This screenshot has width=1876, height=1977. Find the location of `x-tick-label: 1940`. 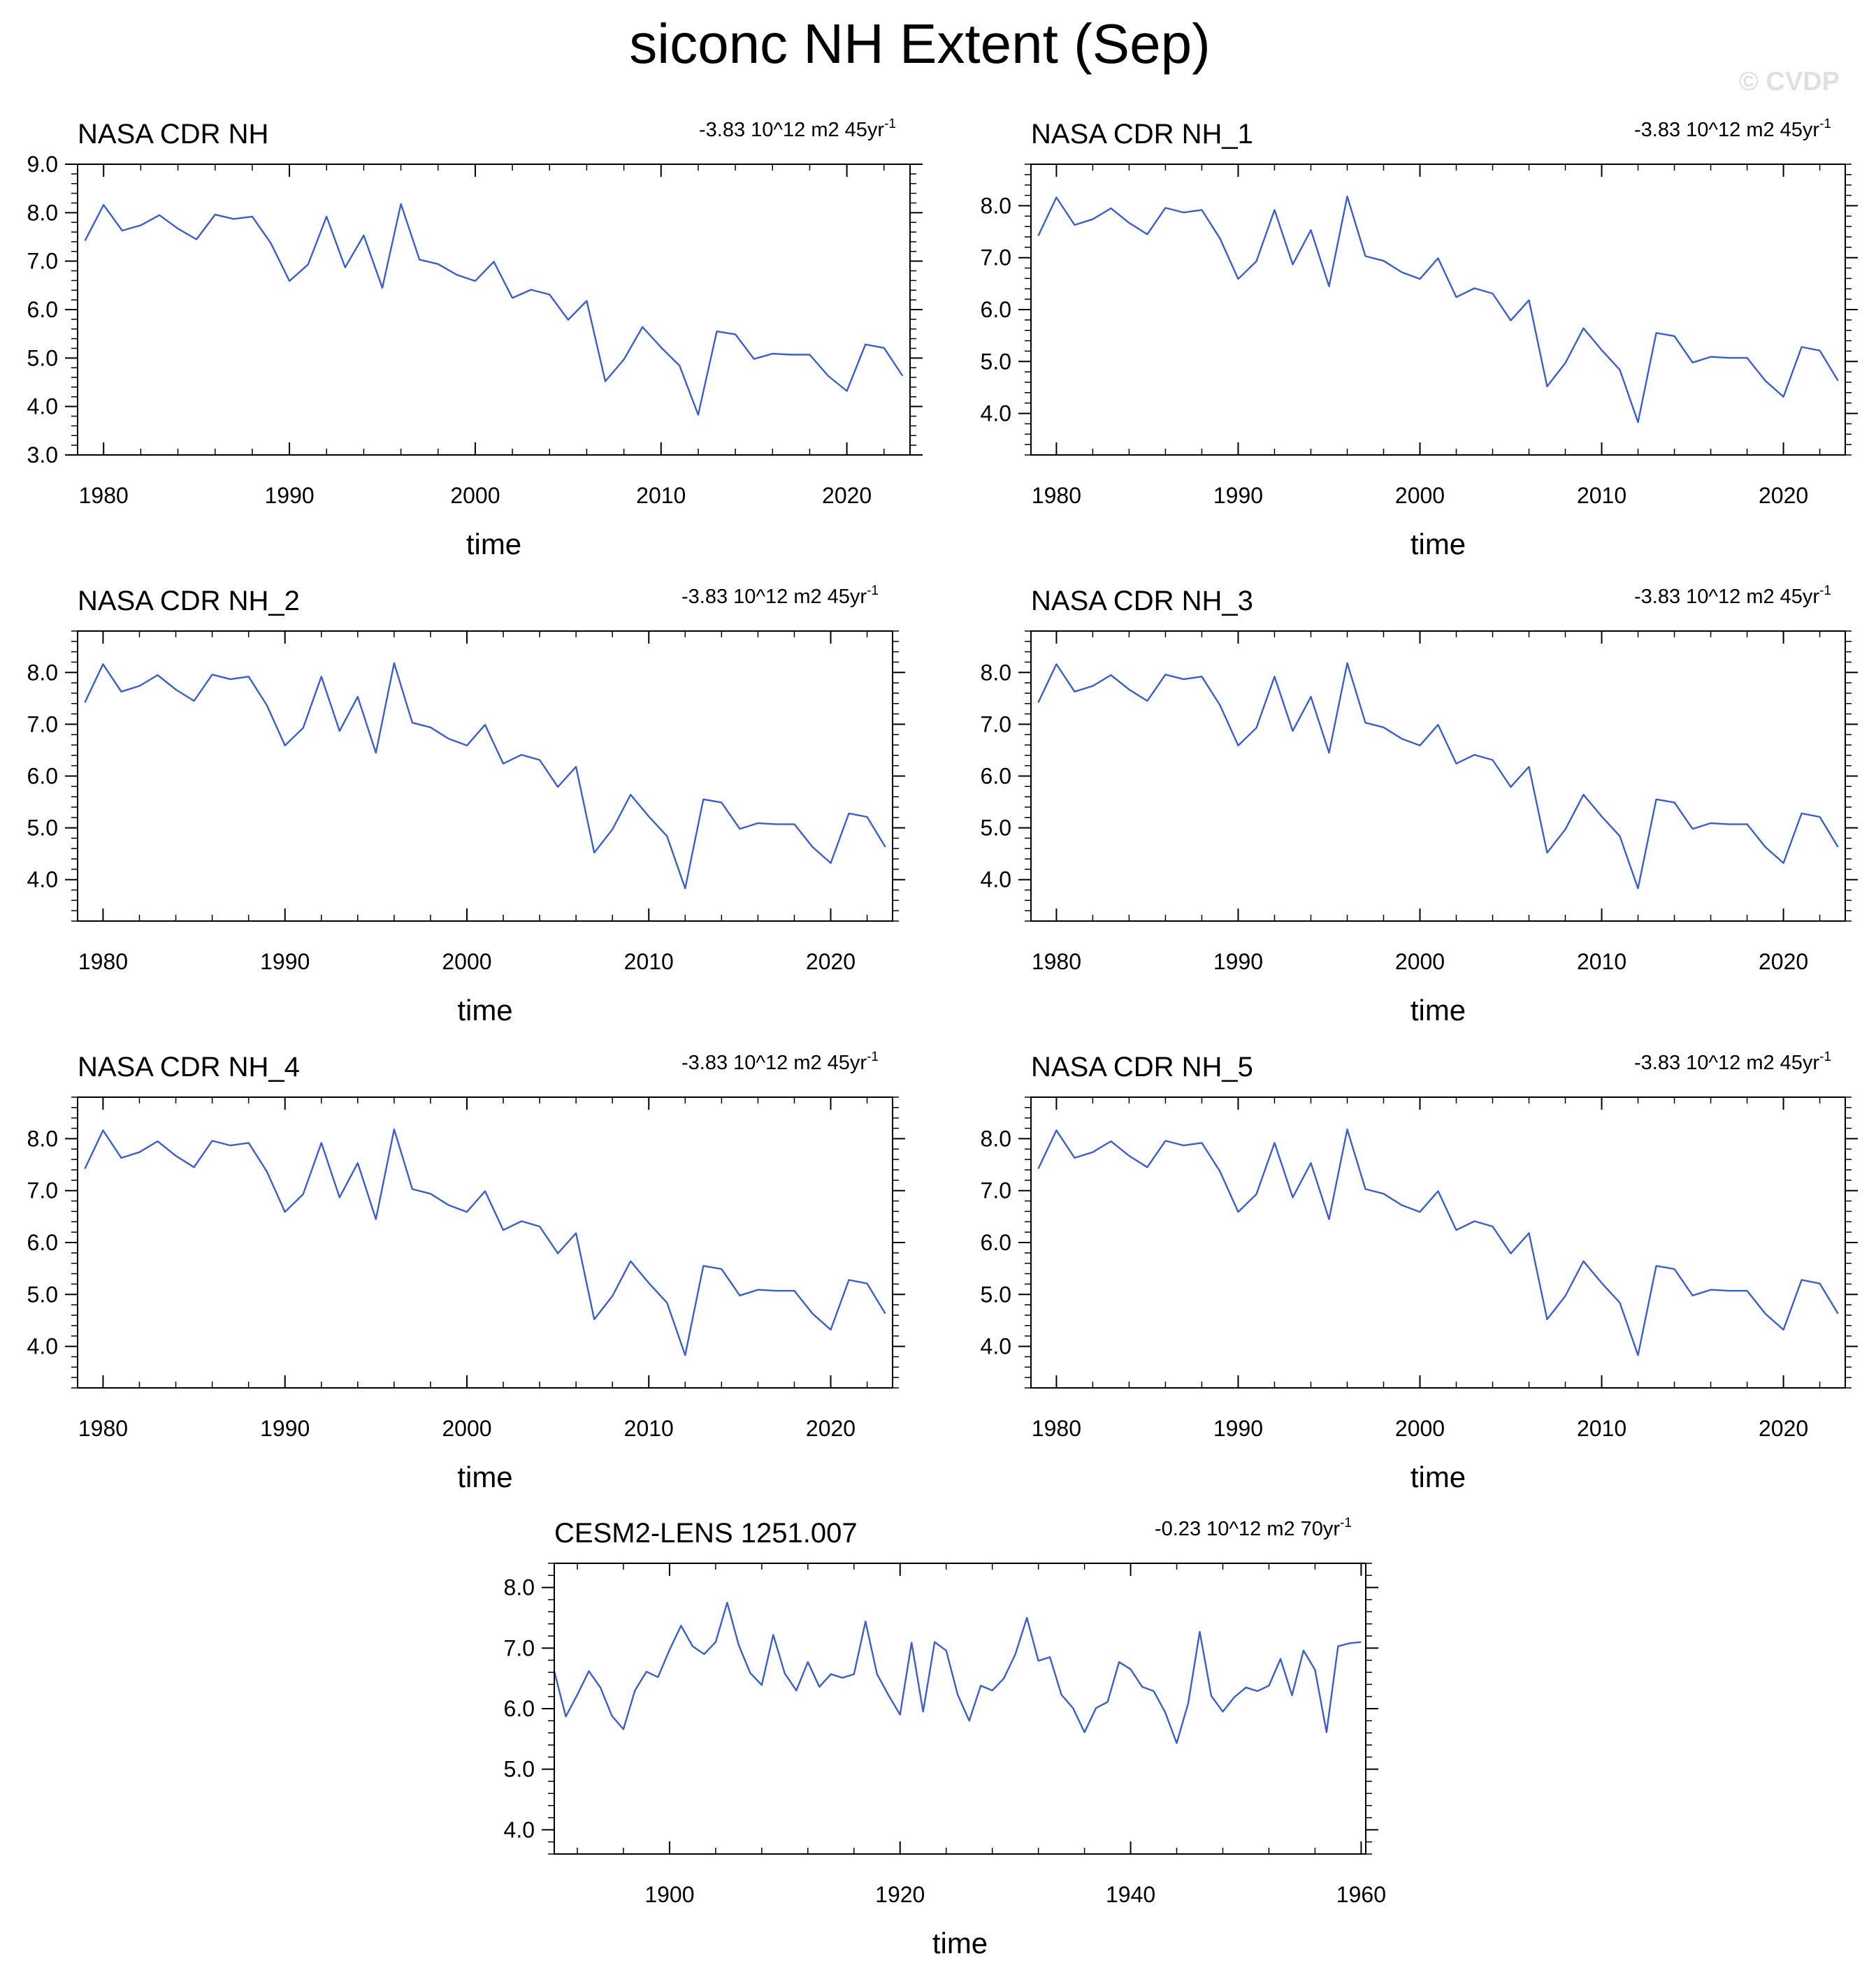

x-tick-label: 1940 is located at coordinates (1130, 1894).